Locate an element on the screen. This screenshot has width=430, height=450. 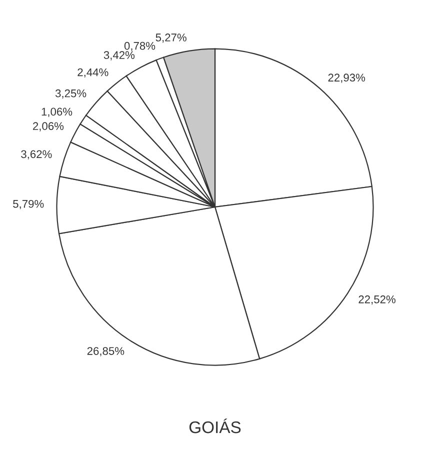
data-label: 0,78% is located at coordinates (140, 47).